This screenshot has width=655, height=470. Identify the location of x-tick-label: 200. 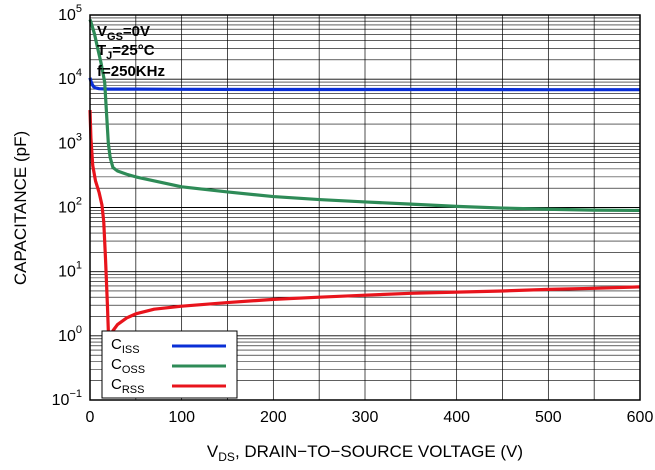
(273, 417).